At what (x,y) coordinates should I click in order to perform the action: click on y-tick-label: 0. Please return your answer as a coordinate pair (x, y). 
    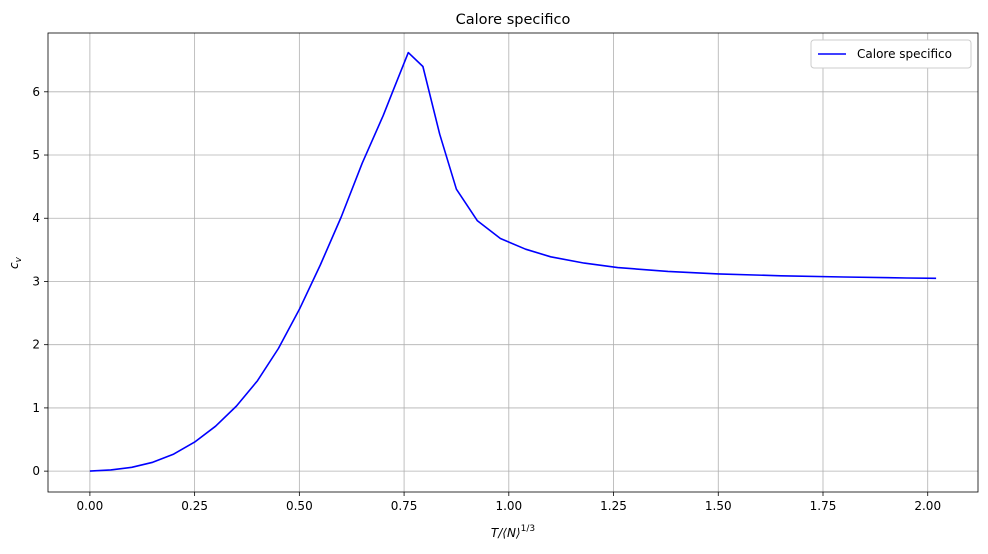
    Looking at the image, I should click on (36, 471).